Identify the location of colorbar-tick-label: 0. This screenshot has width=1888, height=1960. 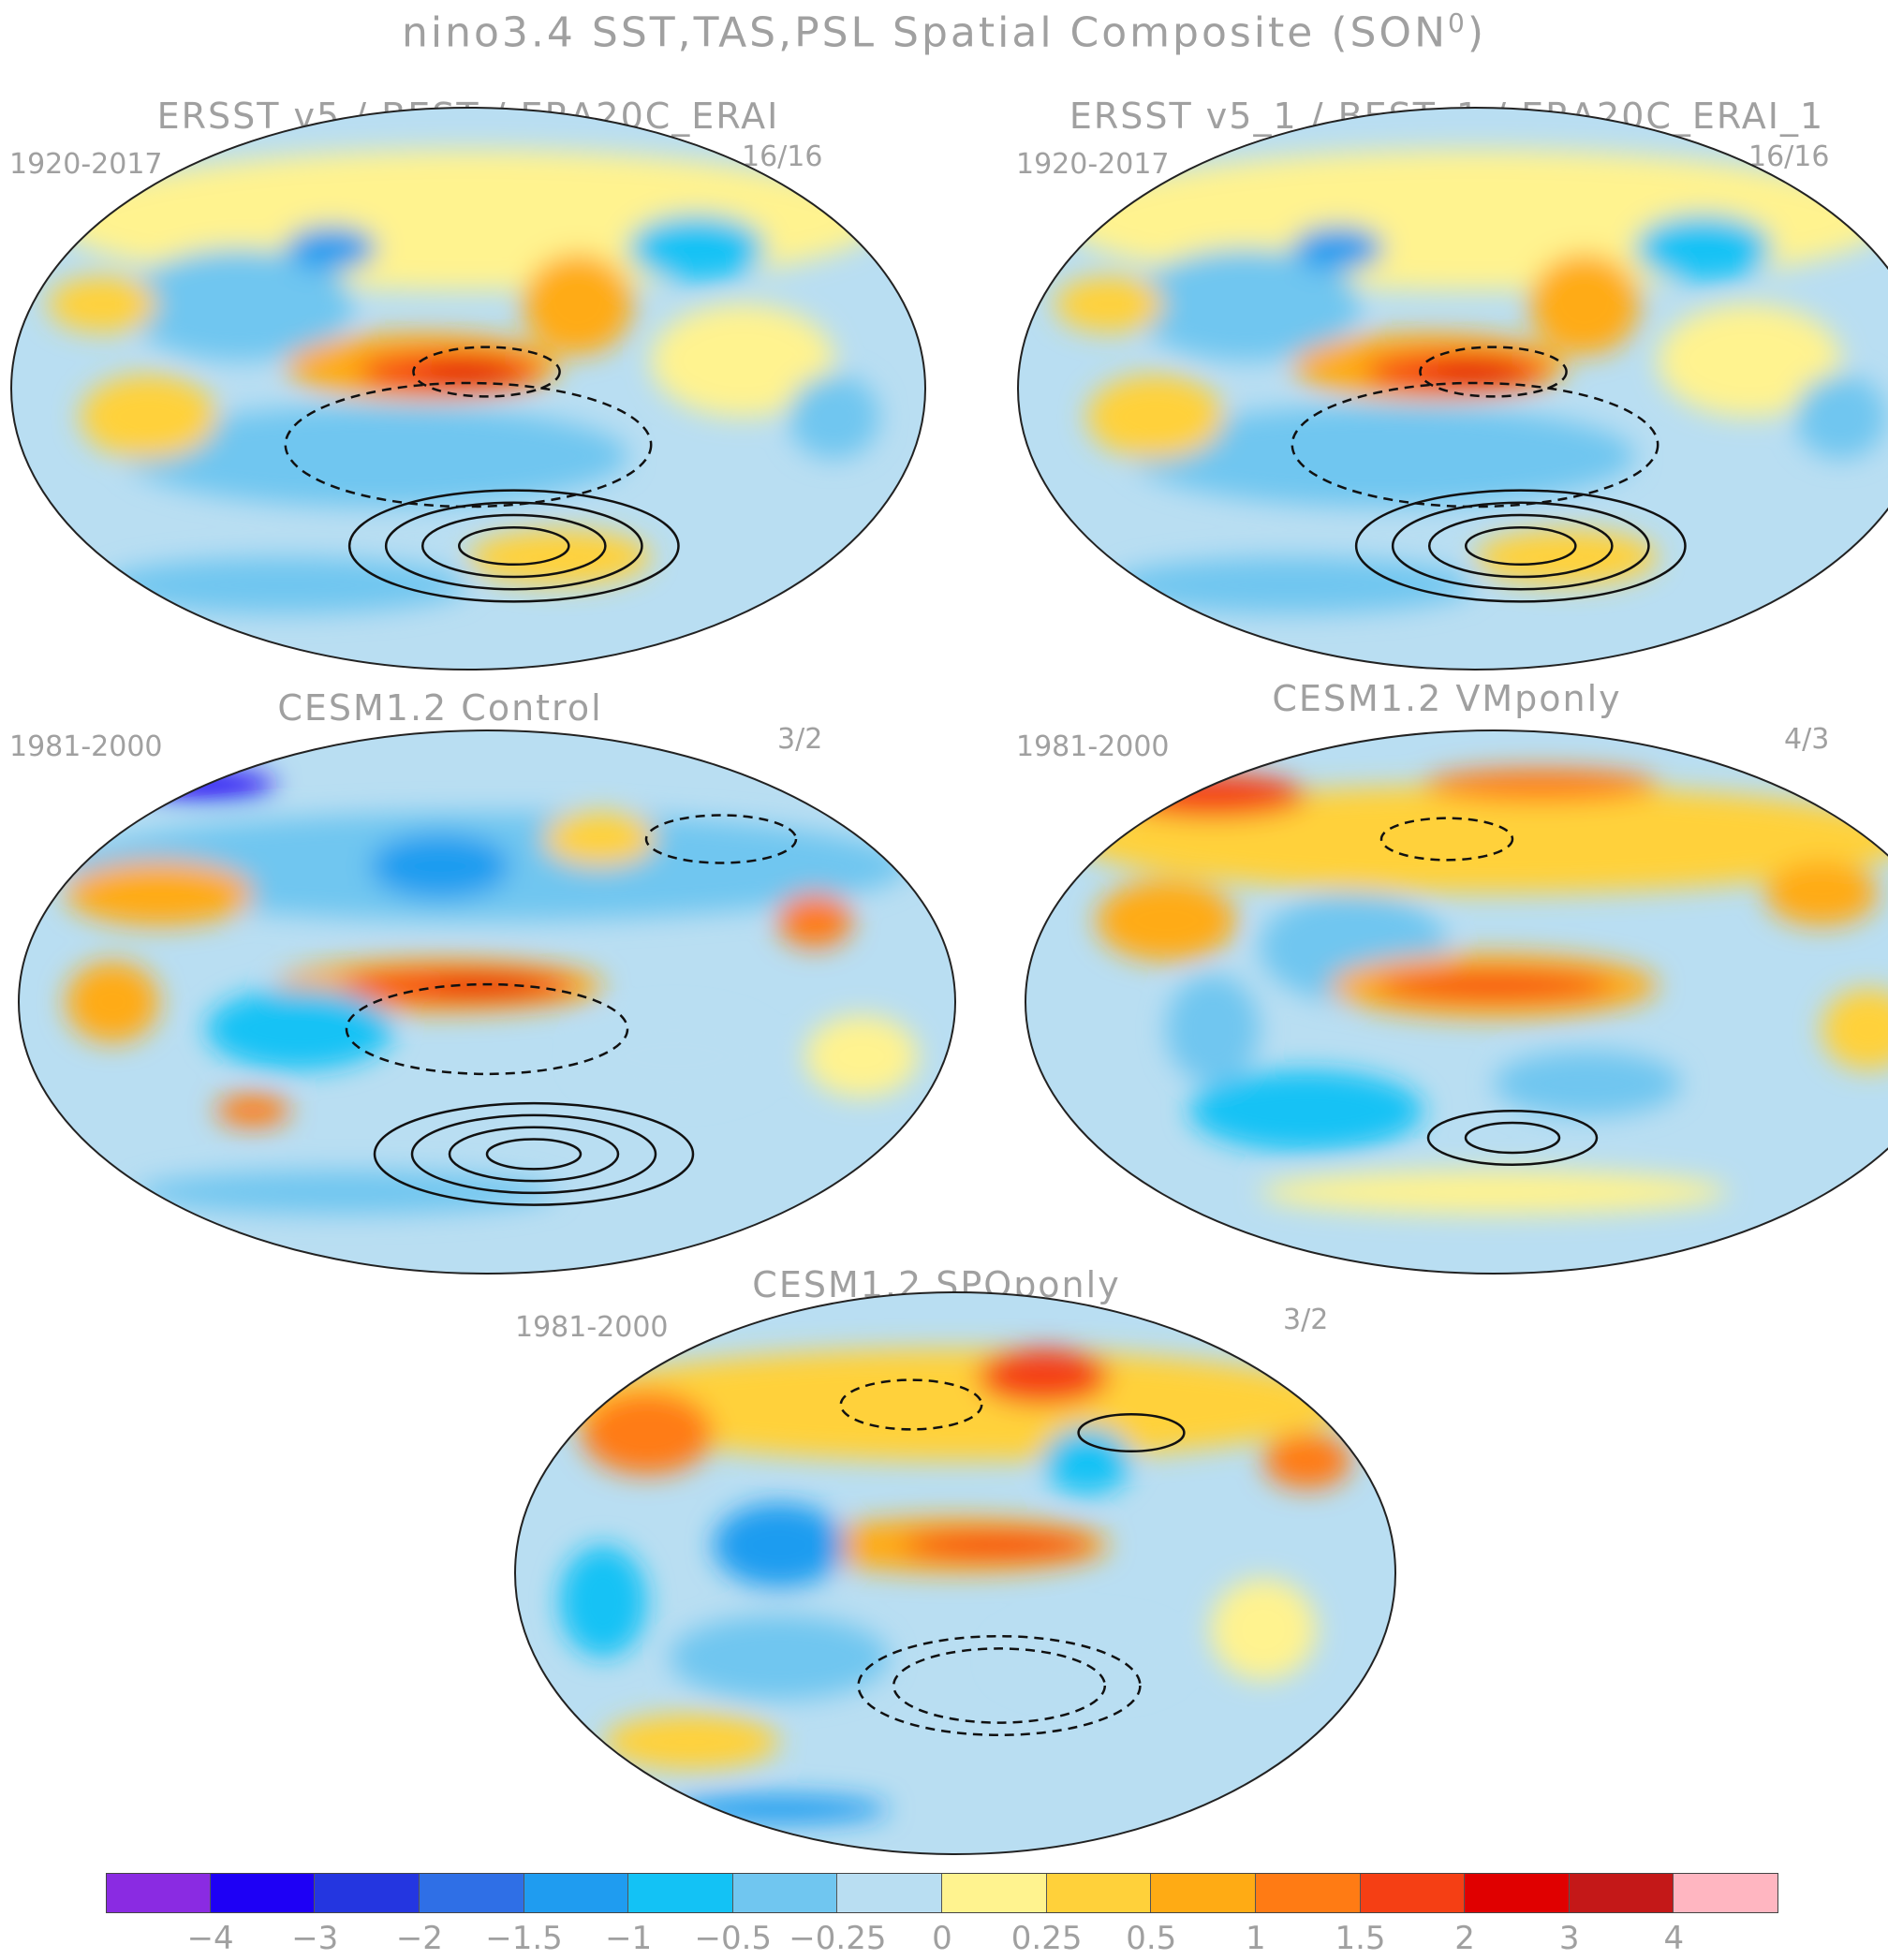
(942, 1938).